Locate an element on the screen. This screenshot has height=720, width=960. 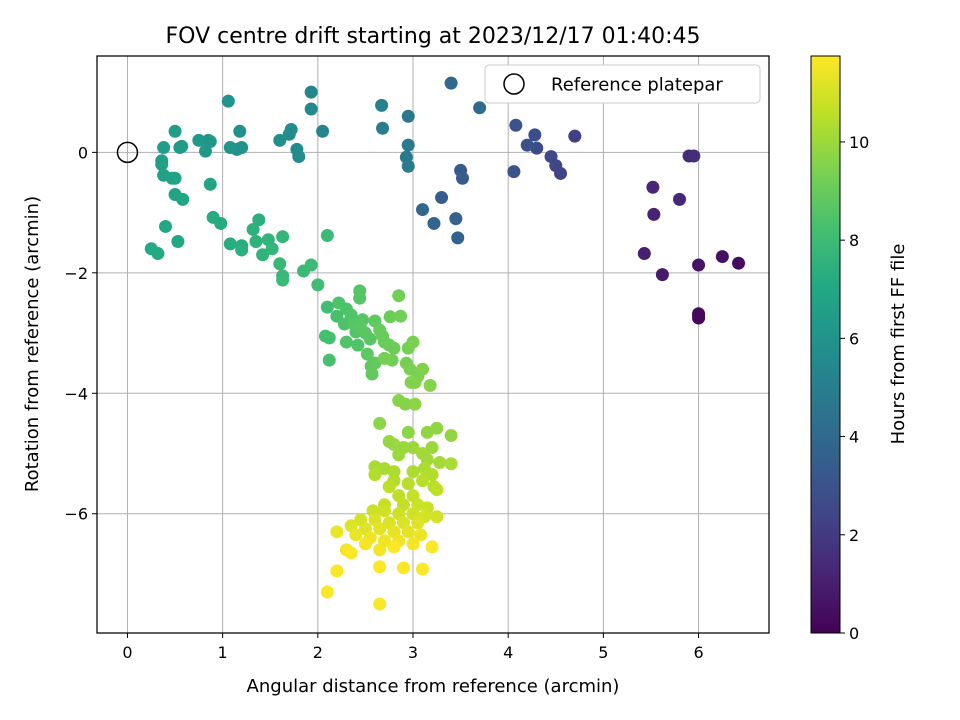
y-tick-label: 0 is located at coordinates (83, 152).